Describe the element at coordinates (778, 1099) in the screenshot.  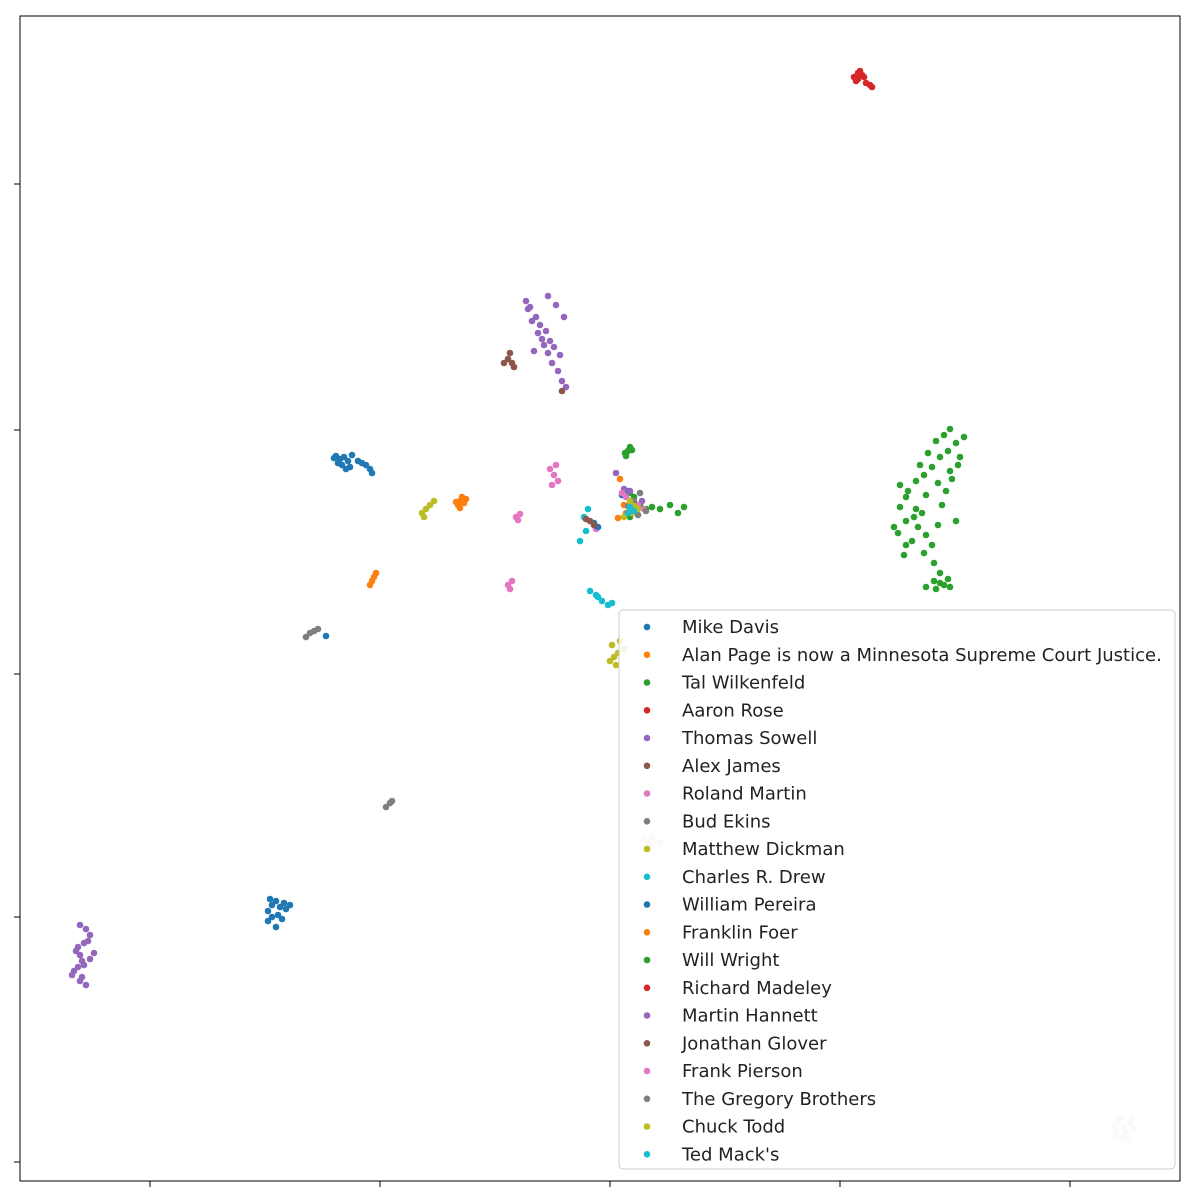
I see `legend-label-17: The Gregory Brothers` at that location.